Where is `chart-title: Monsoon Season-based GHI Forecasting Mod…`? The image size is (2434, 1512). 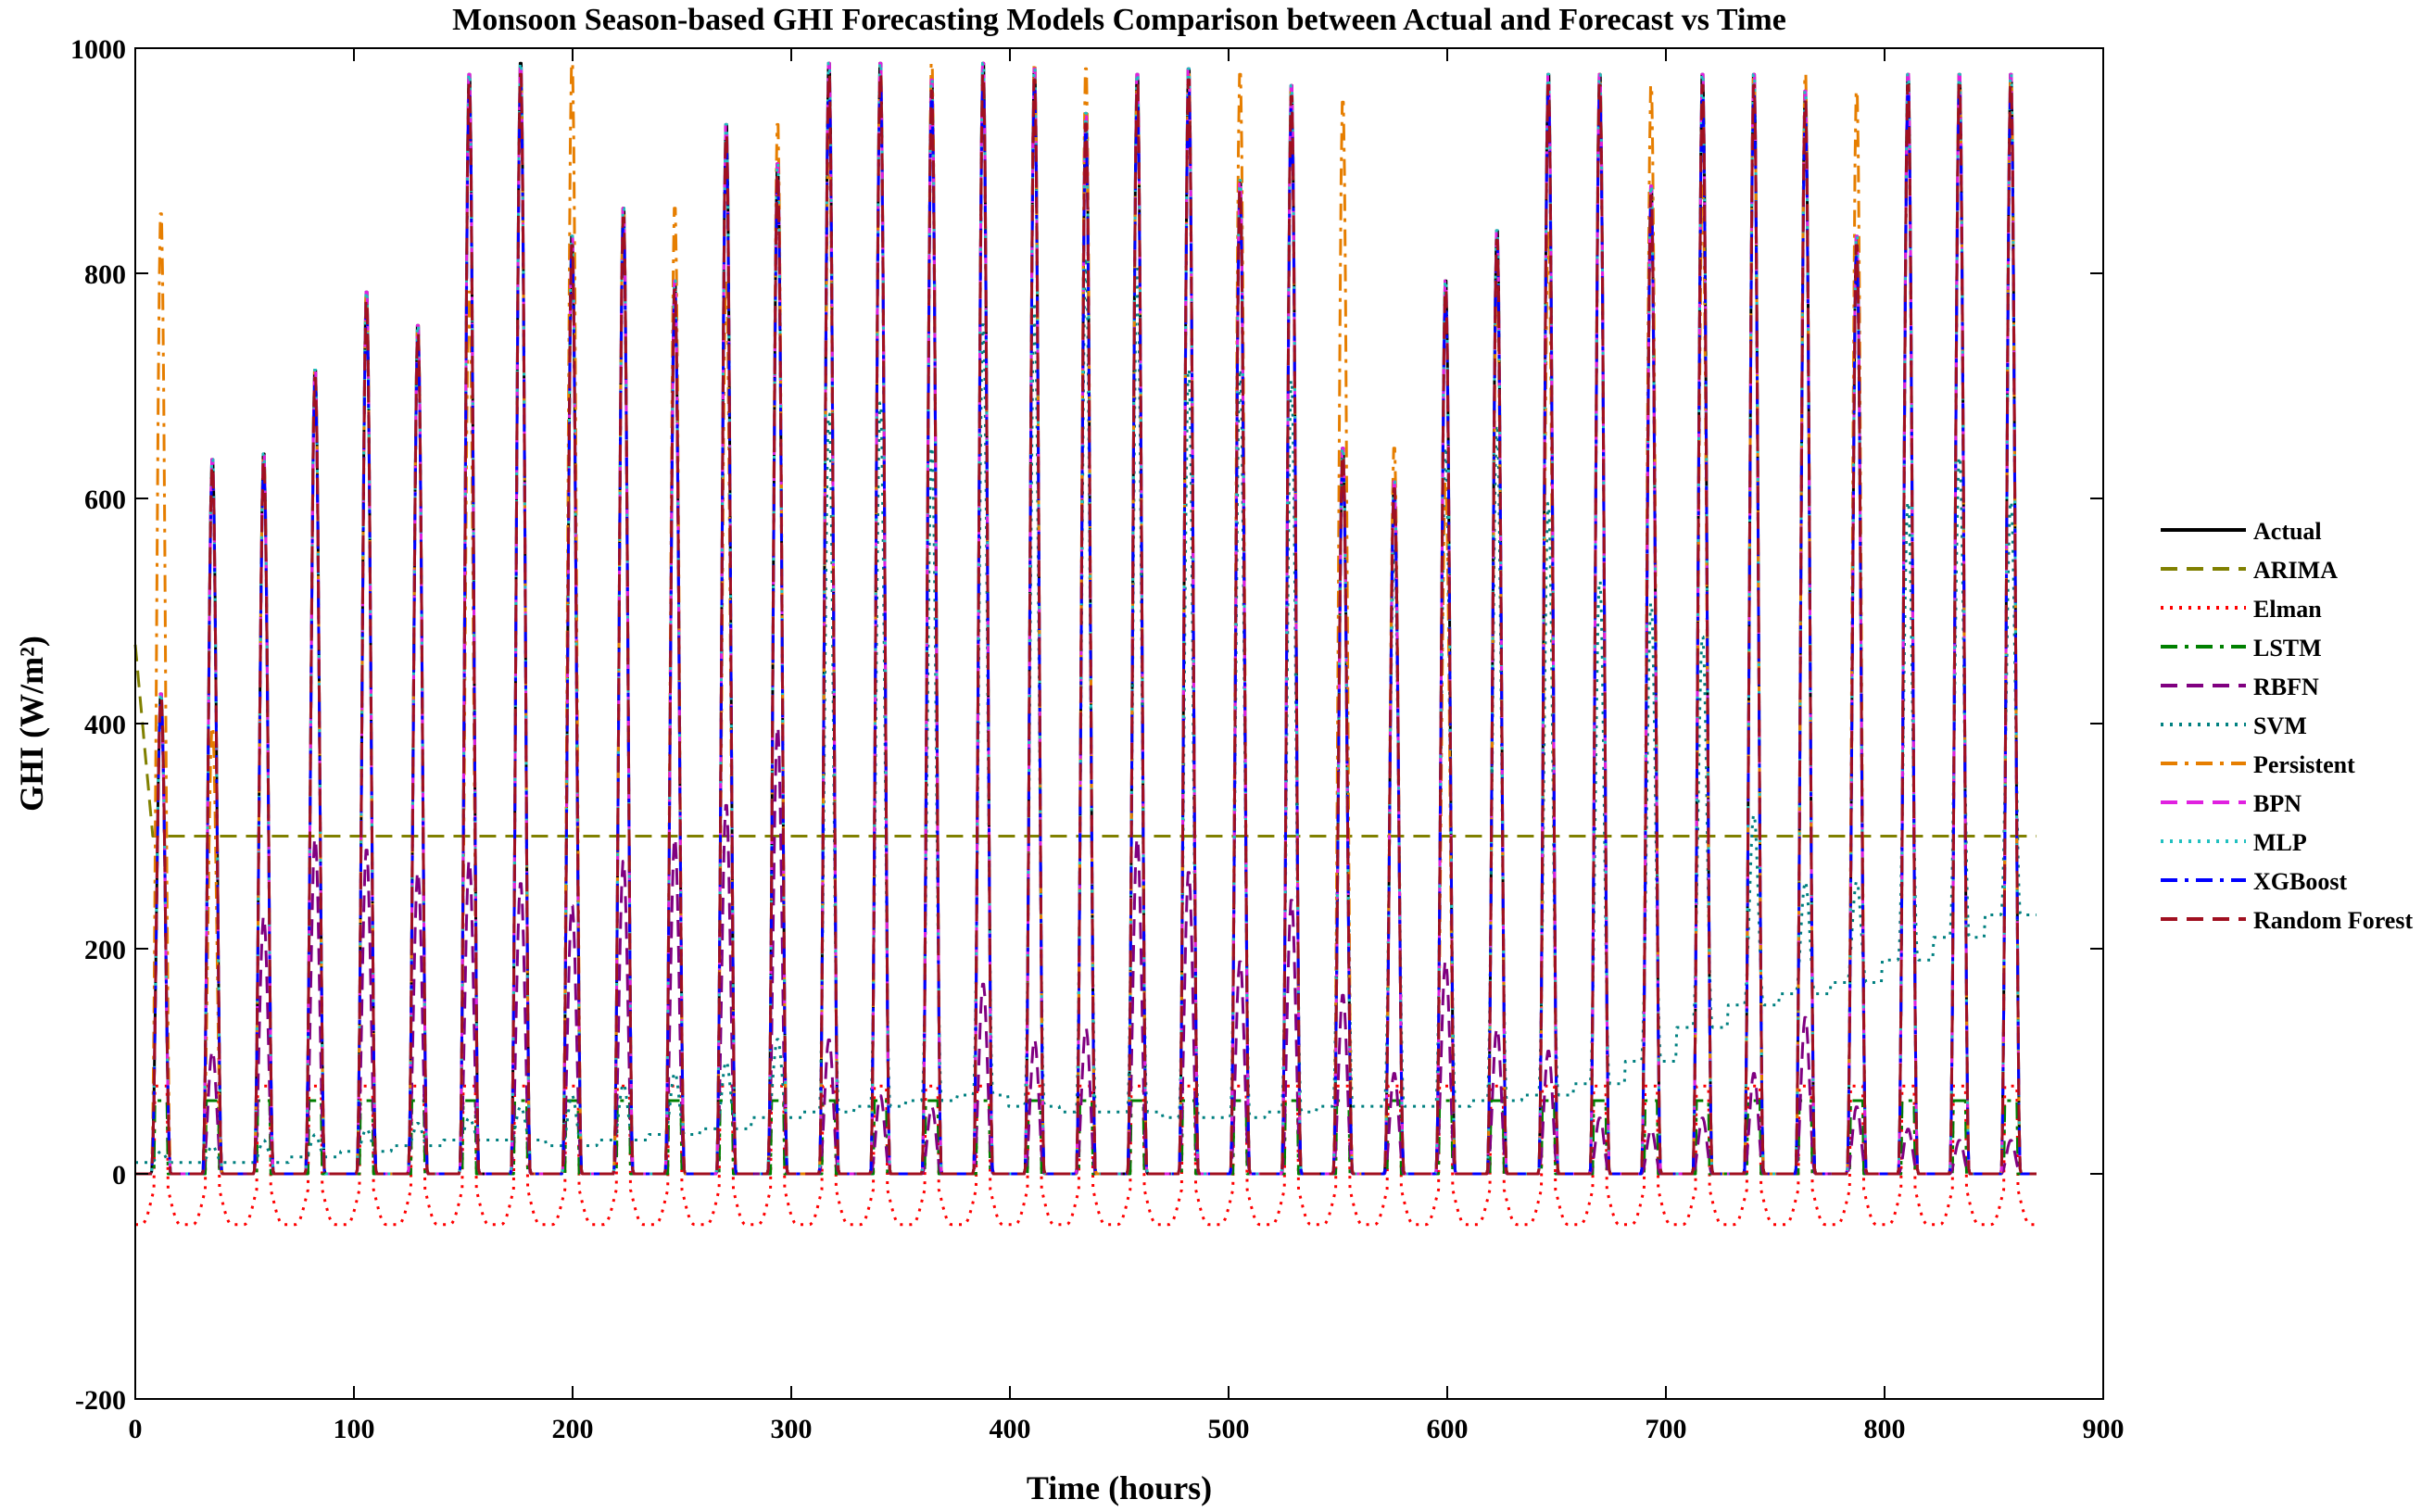
chart-title: Monsoon Season-based GHI Forecasting Mod… is located at coordinates (1119, 20).